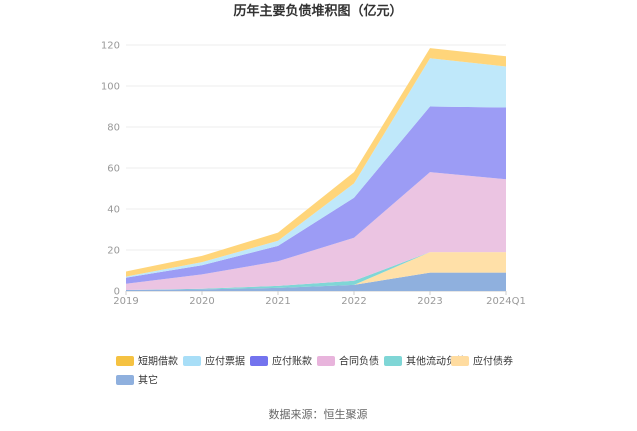 The height and width of the screenshot is (431, 637). What do you see at coordinates (292, 361) in the screenshot?
I see `legend-label: 应付账款` at bounding box center [292, 361].